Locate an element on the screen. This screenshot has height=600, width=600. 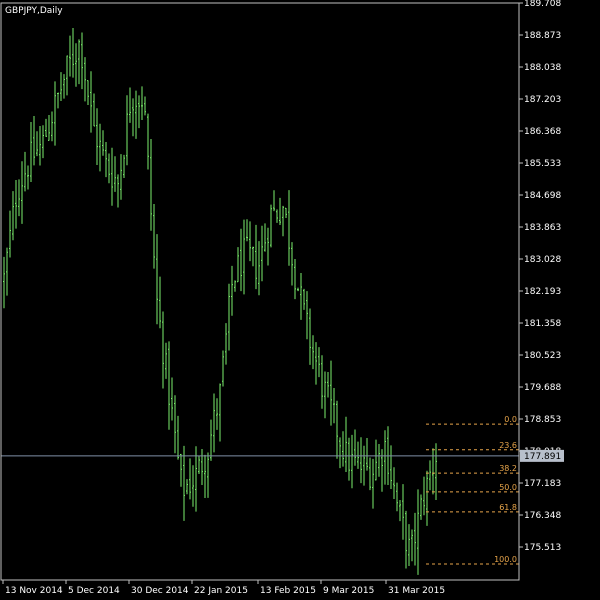
fib-level-label: 100.0 is located at coordinates (505, 559).